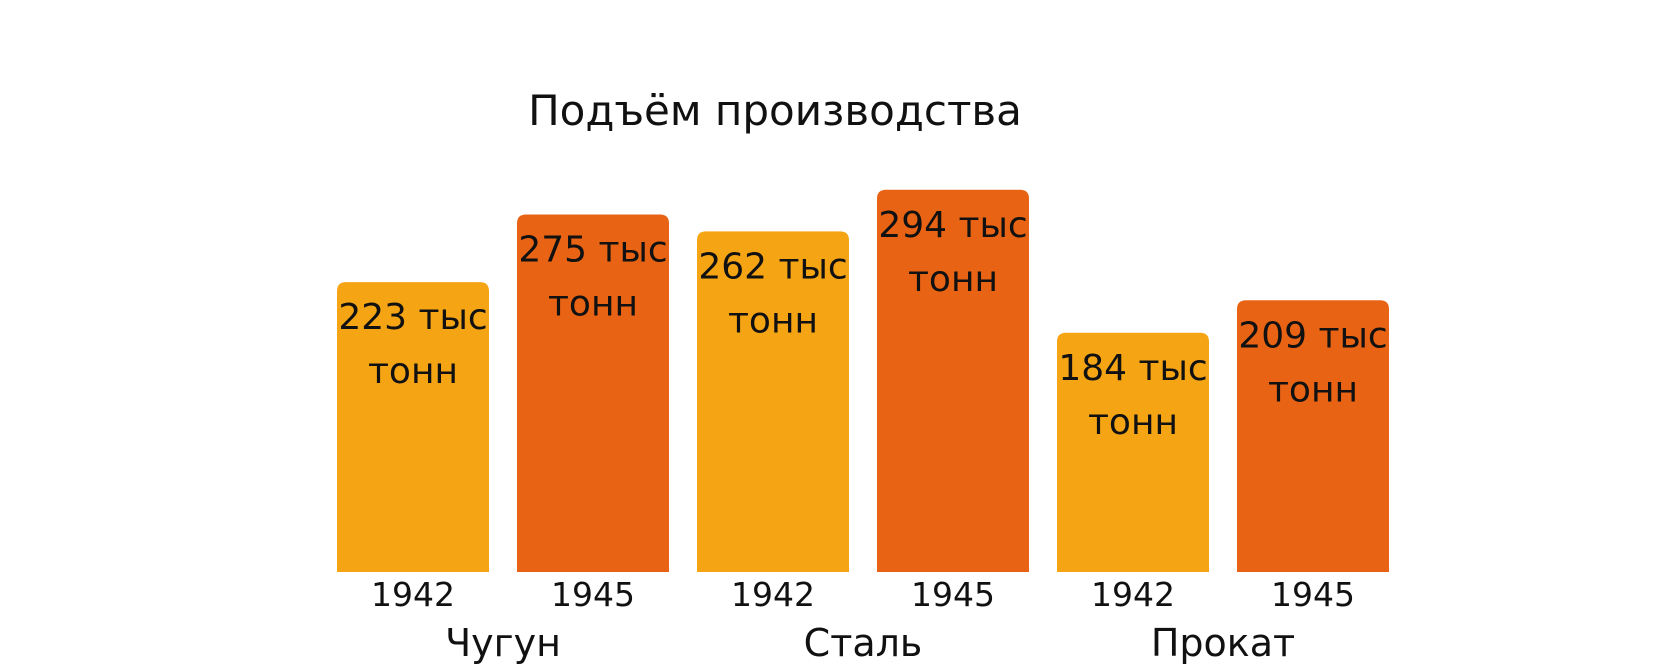 Image resolution: width=1680 pixels, height=672 pixels. Describe the element at coordinates (863, 643) in the screenshot. I see `category-label: Сталь` at that location.